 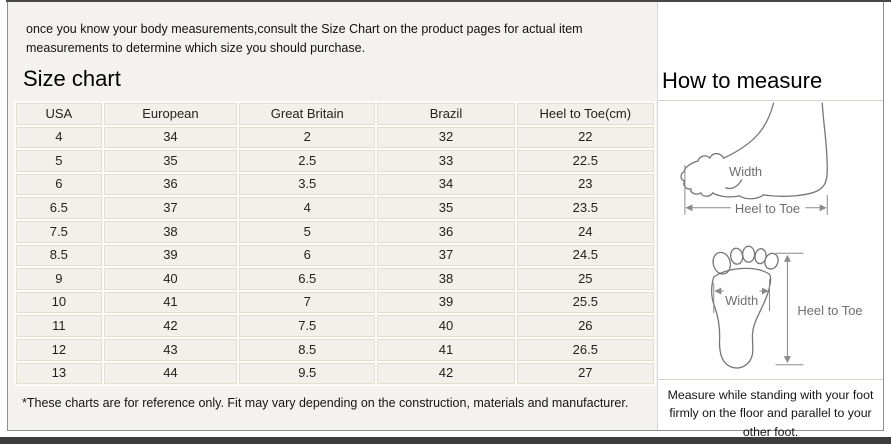 I want to click on size-chart-title: Size chart, so click(x=72, y=78).